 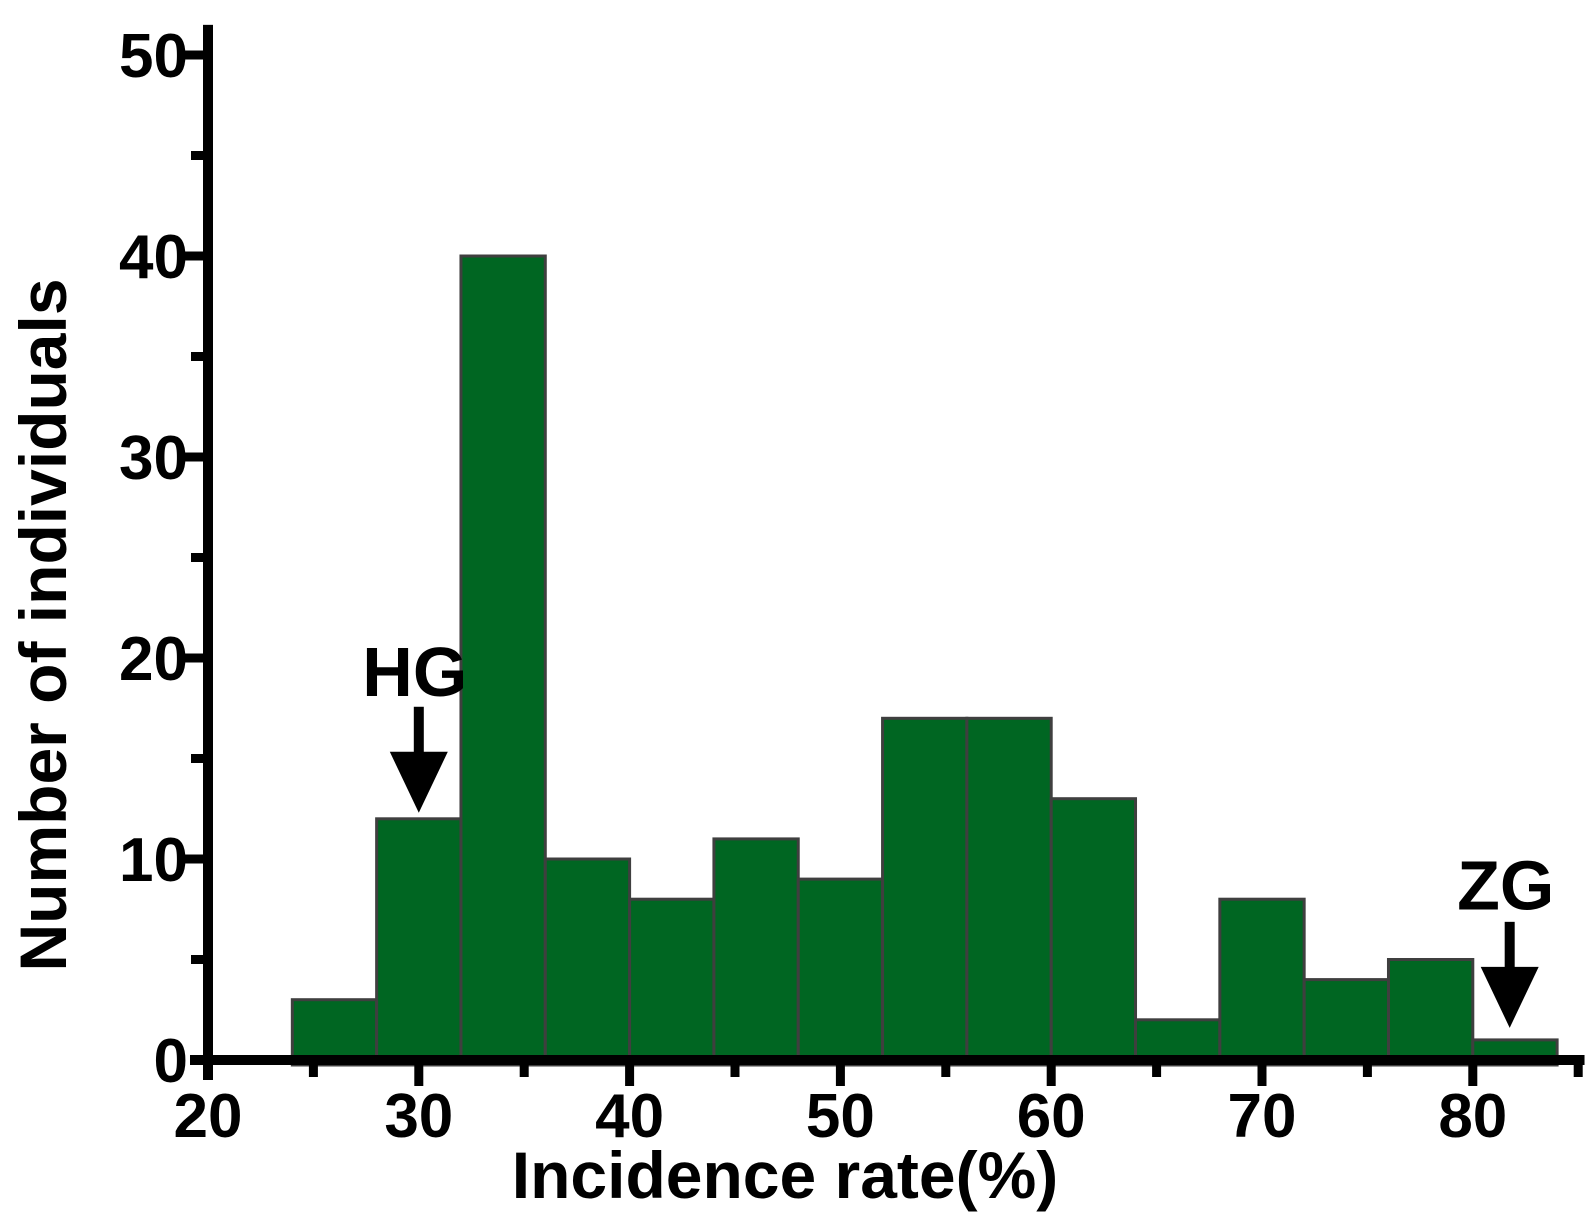 What do you see at coordinates (1051, 1116) in the screenshot?
I see `x-tick-label: 60` at bounding box center [1051, 1116].